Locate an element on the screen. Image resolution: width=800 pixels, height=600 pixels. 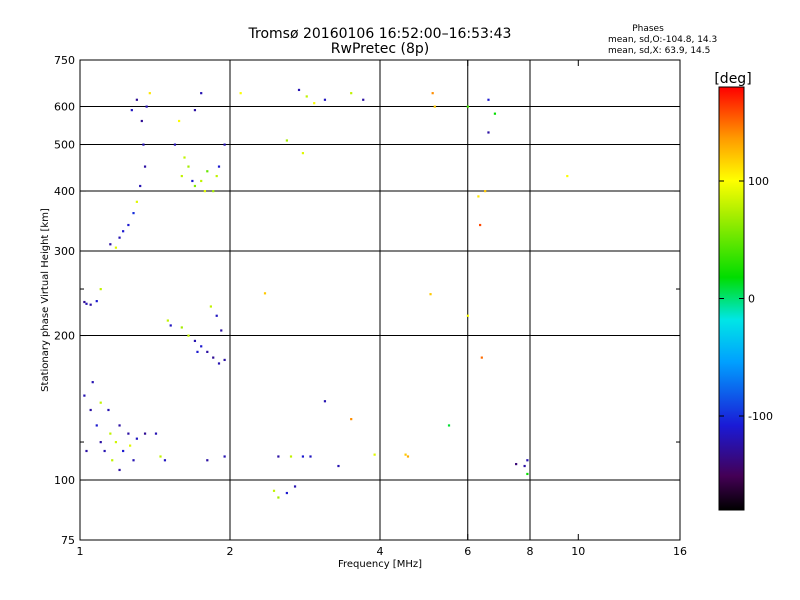
y-tick-label: 750 is located at coordinates (64, 60).